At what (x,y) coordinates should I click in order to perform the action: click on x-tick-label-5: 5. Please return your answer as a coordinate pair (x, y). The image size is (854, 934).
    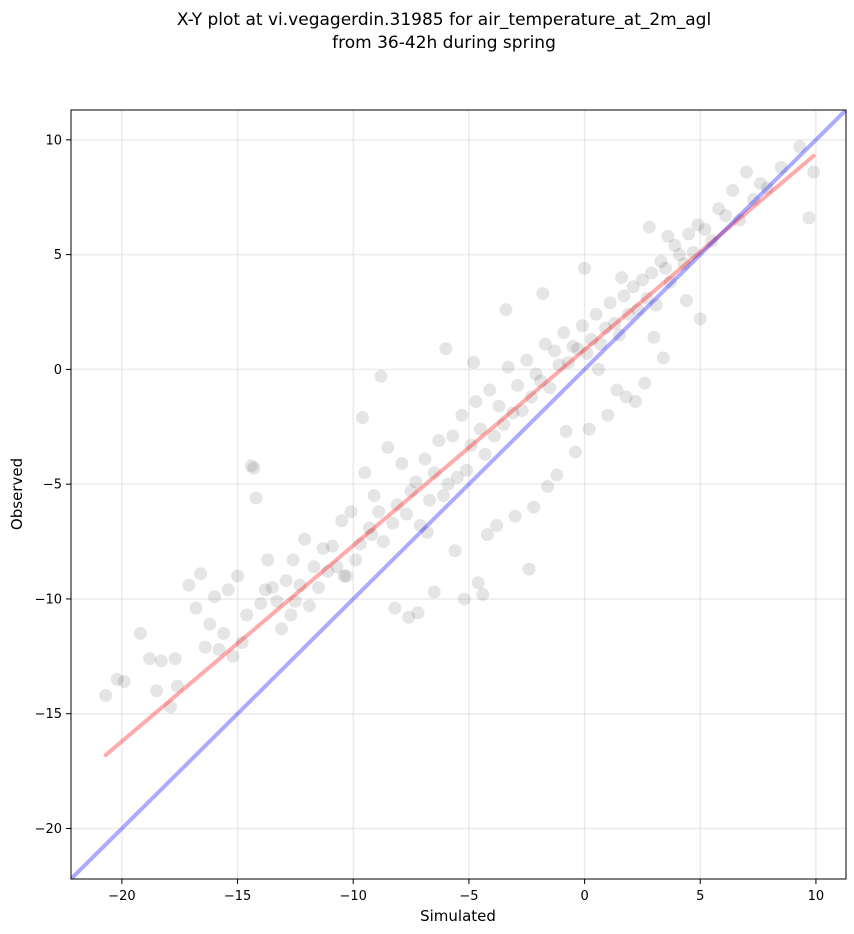
    Looking at the image, I should click on (700, 896).